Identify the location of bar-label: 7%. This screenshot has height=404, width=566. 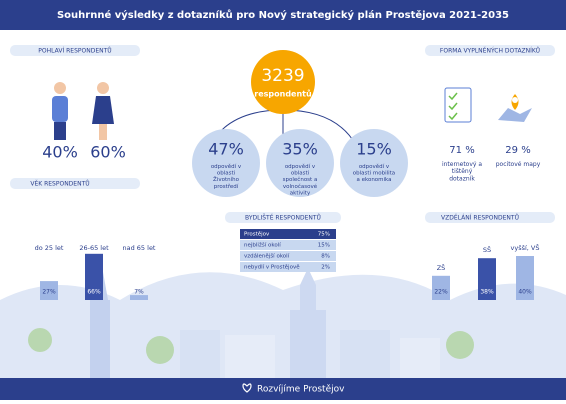
(139, 292).